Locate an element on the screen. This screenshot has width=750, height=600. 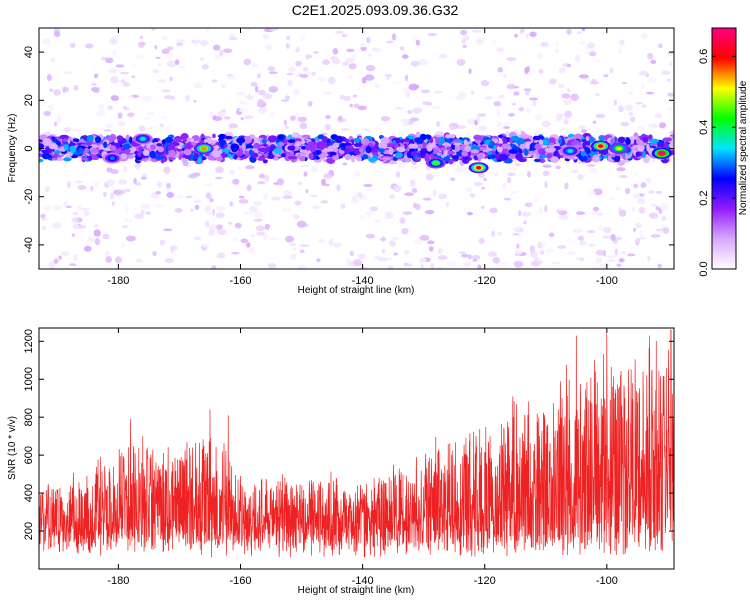
colorbar-tick-label: 0.0 is located at coordinates (704, 268).